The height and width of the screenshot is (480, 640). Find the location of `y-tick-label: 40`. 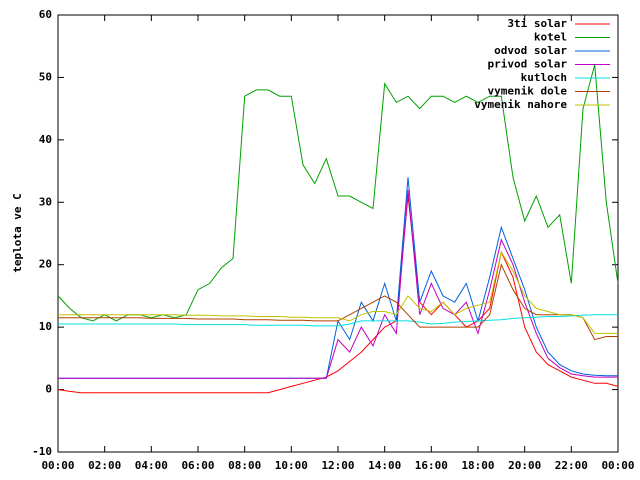

y-tick-label: 40 is located at coordinates (45, 139).